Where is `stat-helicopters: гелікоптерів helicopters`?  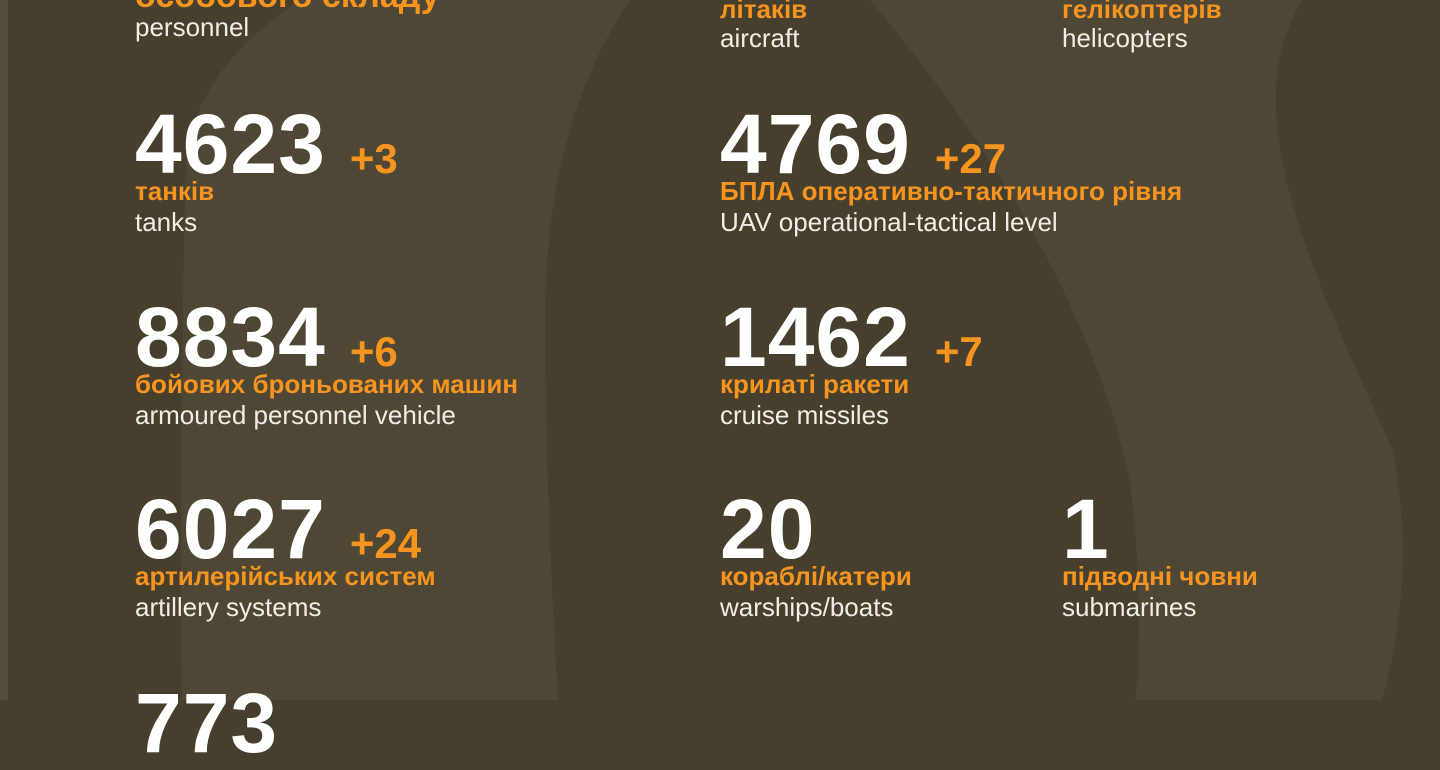 stat-helicopters: гелікоптерів helicopters is located at coordinates (1142, 27).